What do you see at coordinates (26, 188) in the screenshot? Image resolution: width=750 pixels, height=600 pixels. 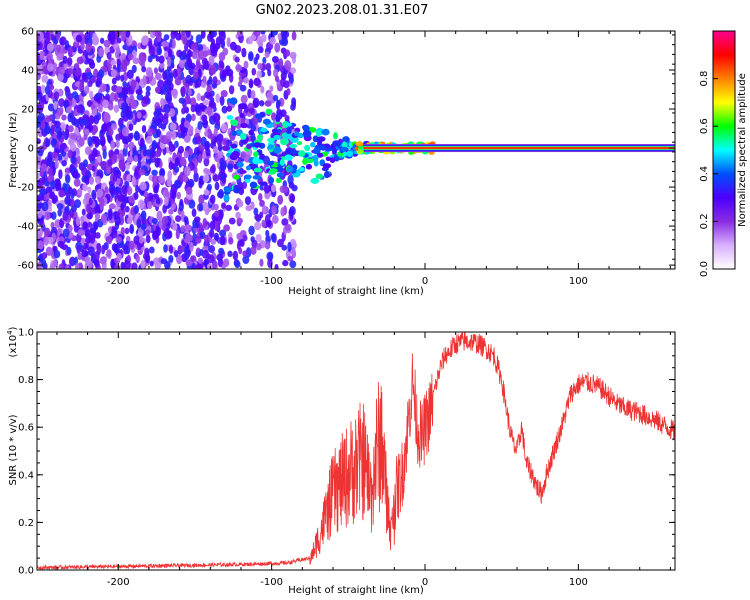 I see `y-tick-label: -20` at bounding box center [26, 188].